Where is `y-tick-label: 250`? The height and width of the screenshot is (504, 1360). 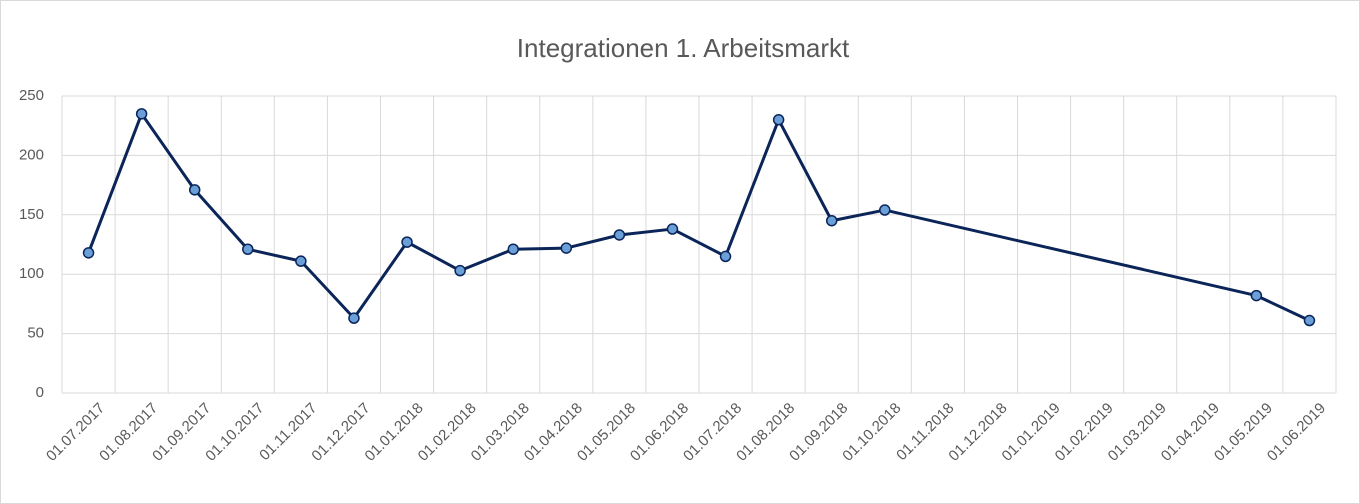 y-tick-label: 250 is located at coordinates (31, 95).